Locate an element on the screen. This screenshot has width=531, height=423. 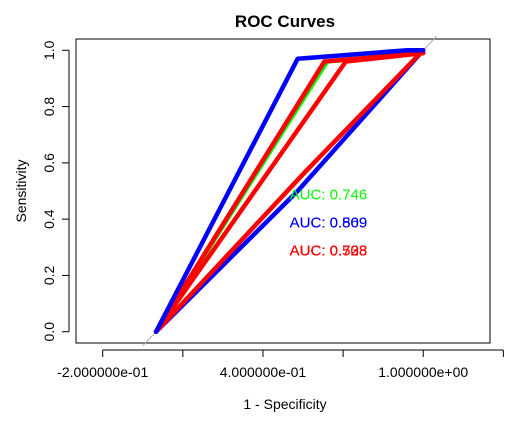
x-tick-label: -2.000000e-01 is located at coordinates (102, 372).